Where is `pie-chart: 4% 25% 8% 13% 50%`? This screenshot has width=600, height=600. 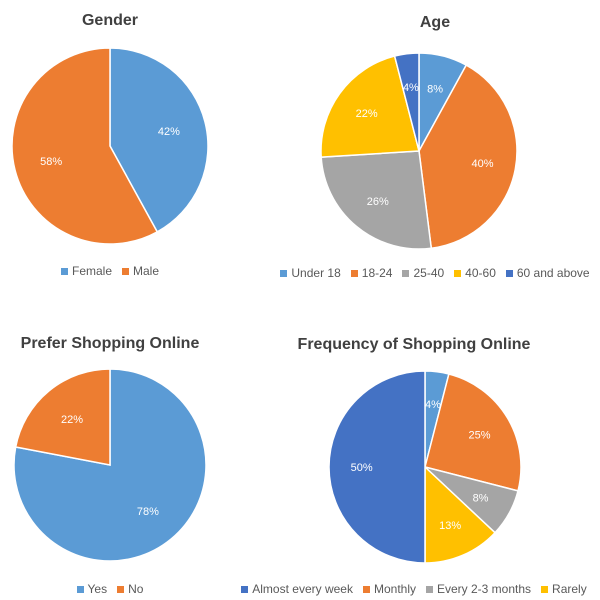 pie-chart: 4% 25% 8% 13% 50% is located at coordinates (425, 467).